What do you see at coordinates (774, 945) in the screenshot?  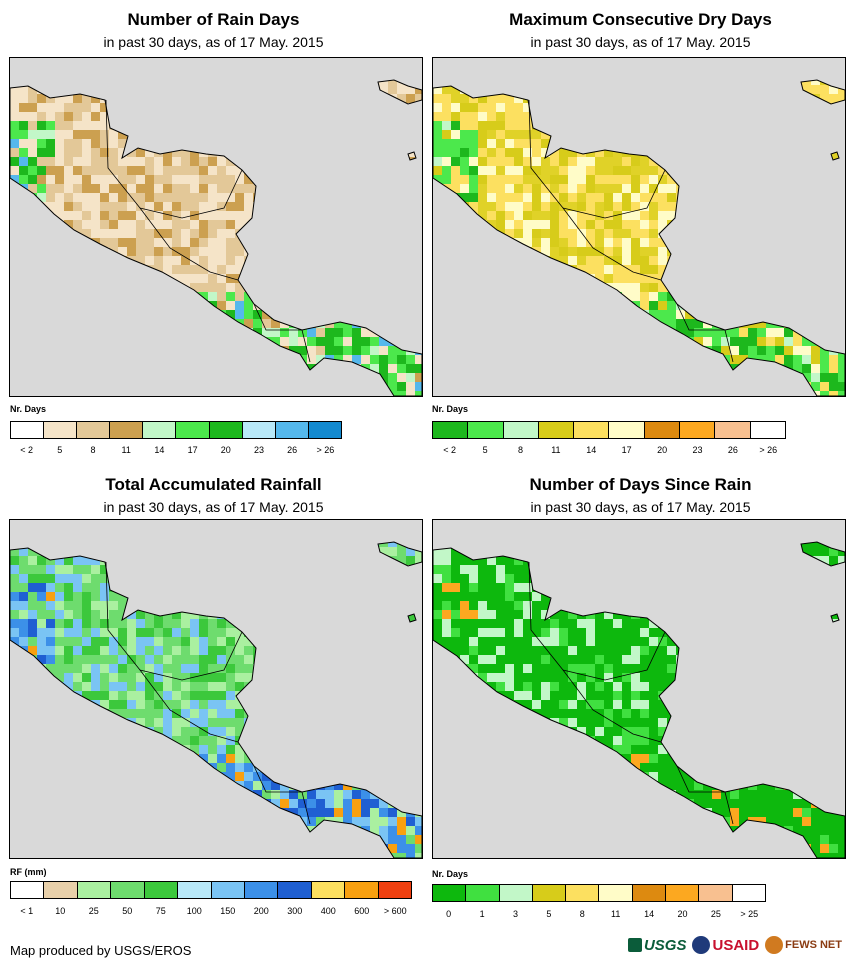 I see `fewsnet-globe-icon` at bounding box center [774, 945].